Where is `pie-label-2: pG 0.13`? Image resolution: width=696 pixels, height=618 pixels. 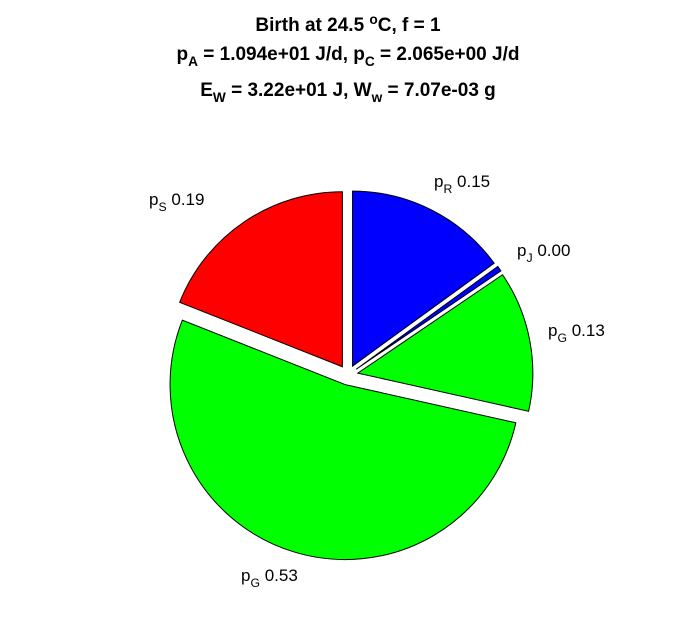 pie-label-2: pG 0.13 is located at coordinates (576, 333).